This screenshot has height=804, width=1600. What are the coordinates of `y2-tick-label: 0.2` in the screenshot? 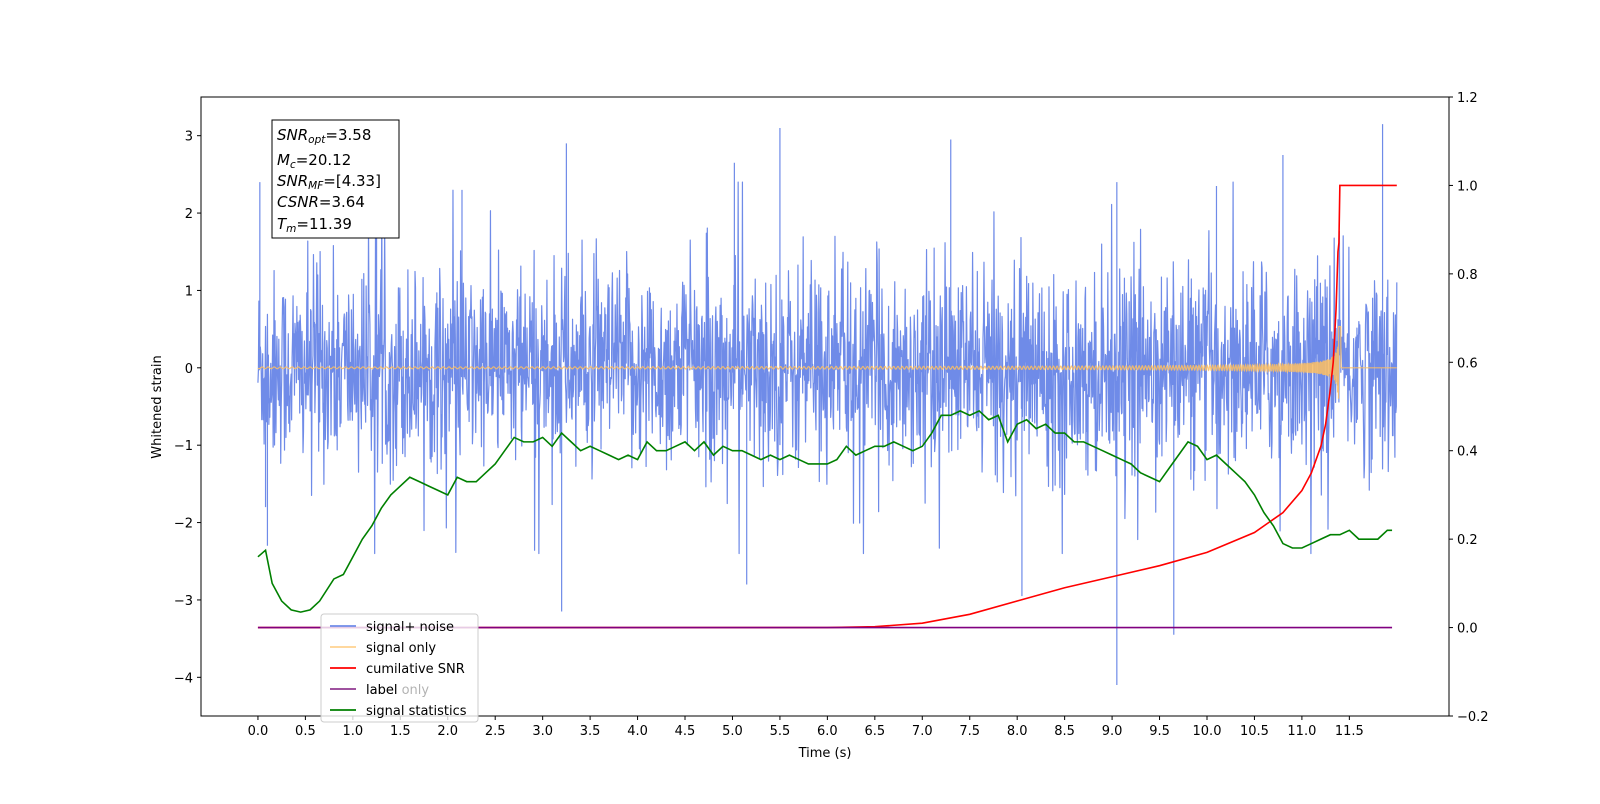 It's located at (1467, 540).